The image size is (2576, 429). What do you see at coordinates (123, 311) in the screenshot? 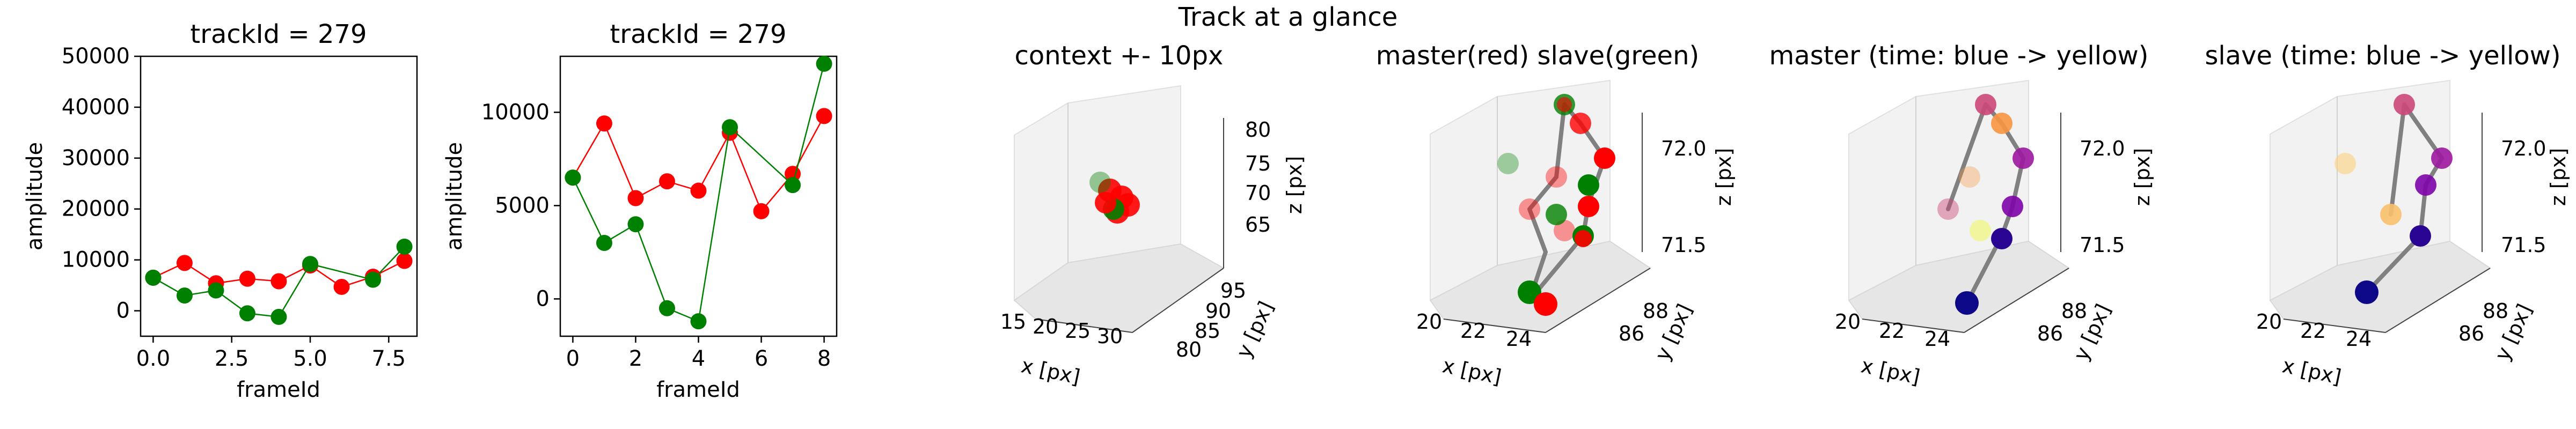
I see `panel-1-ytick-label: 0` at bounding box center [123, 311].